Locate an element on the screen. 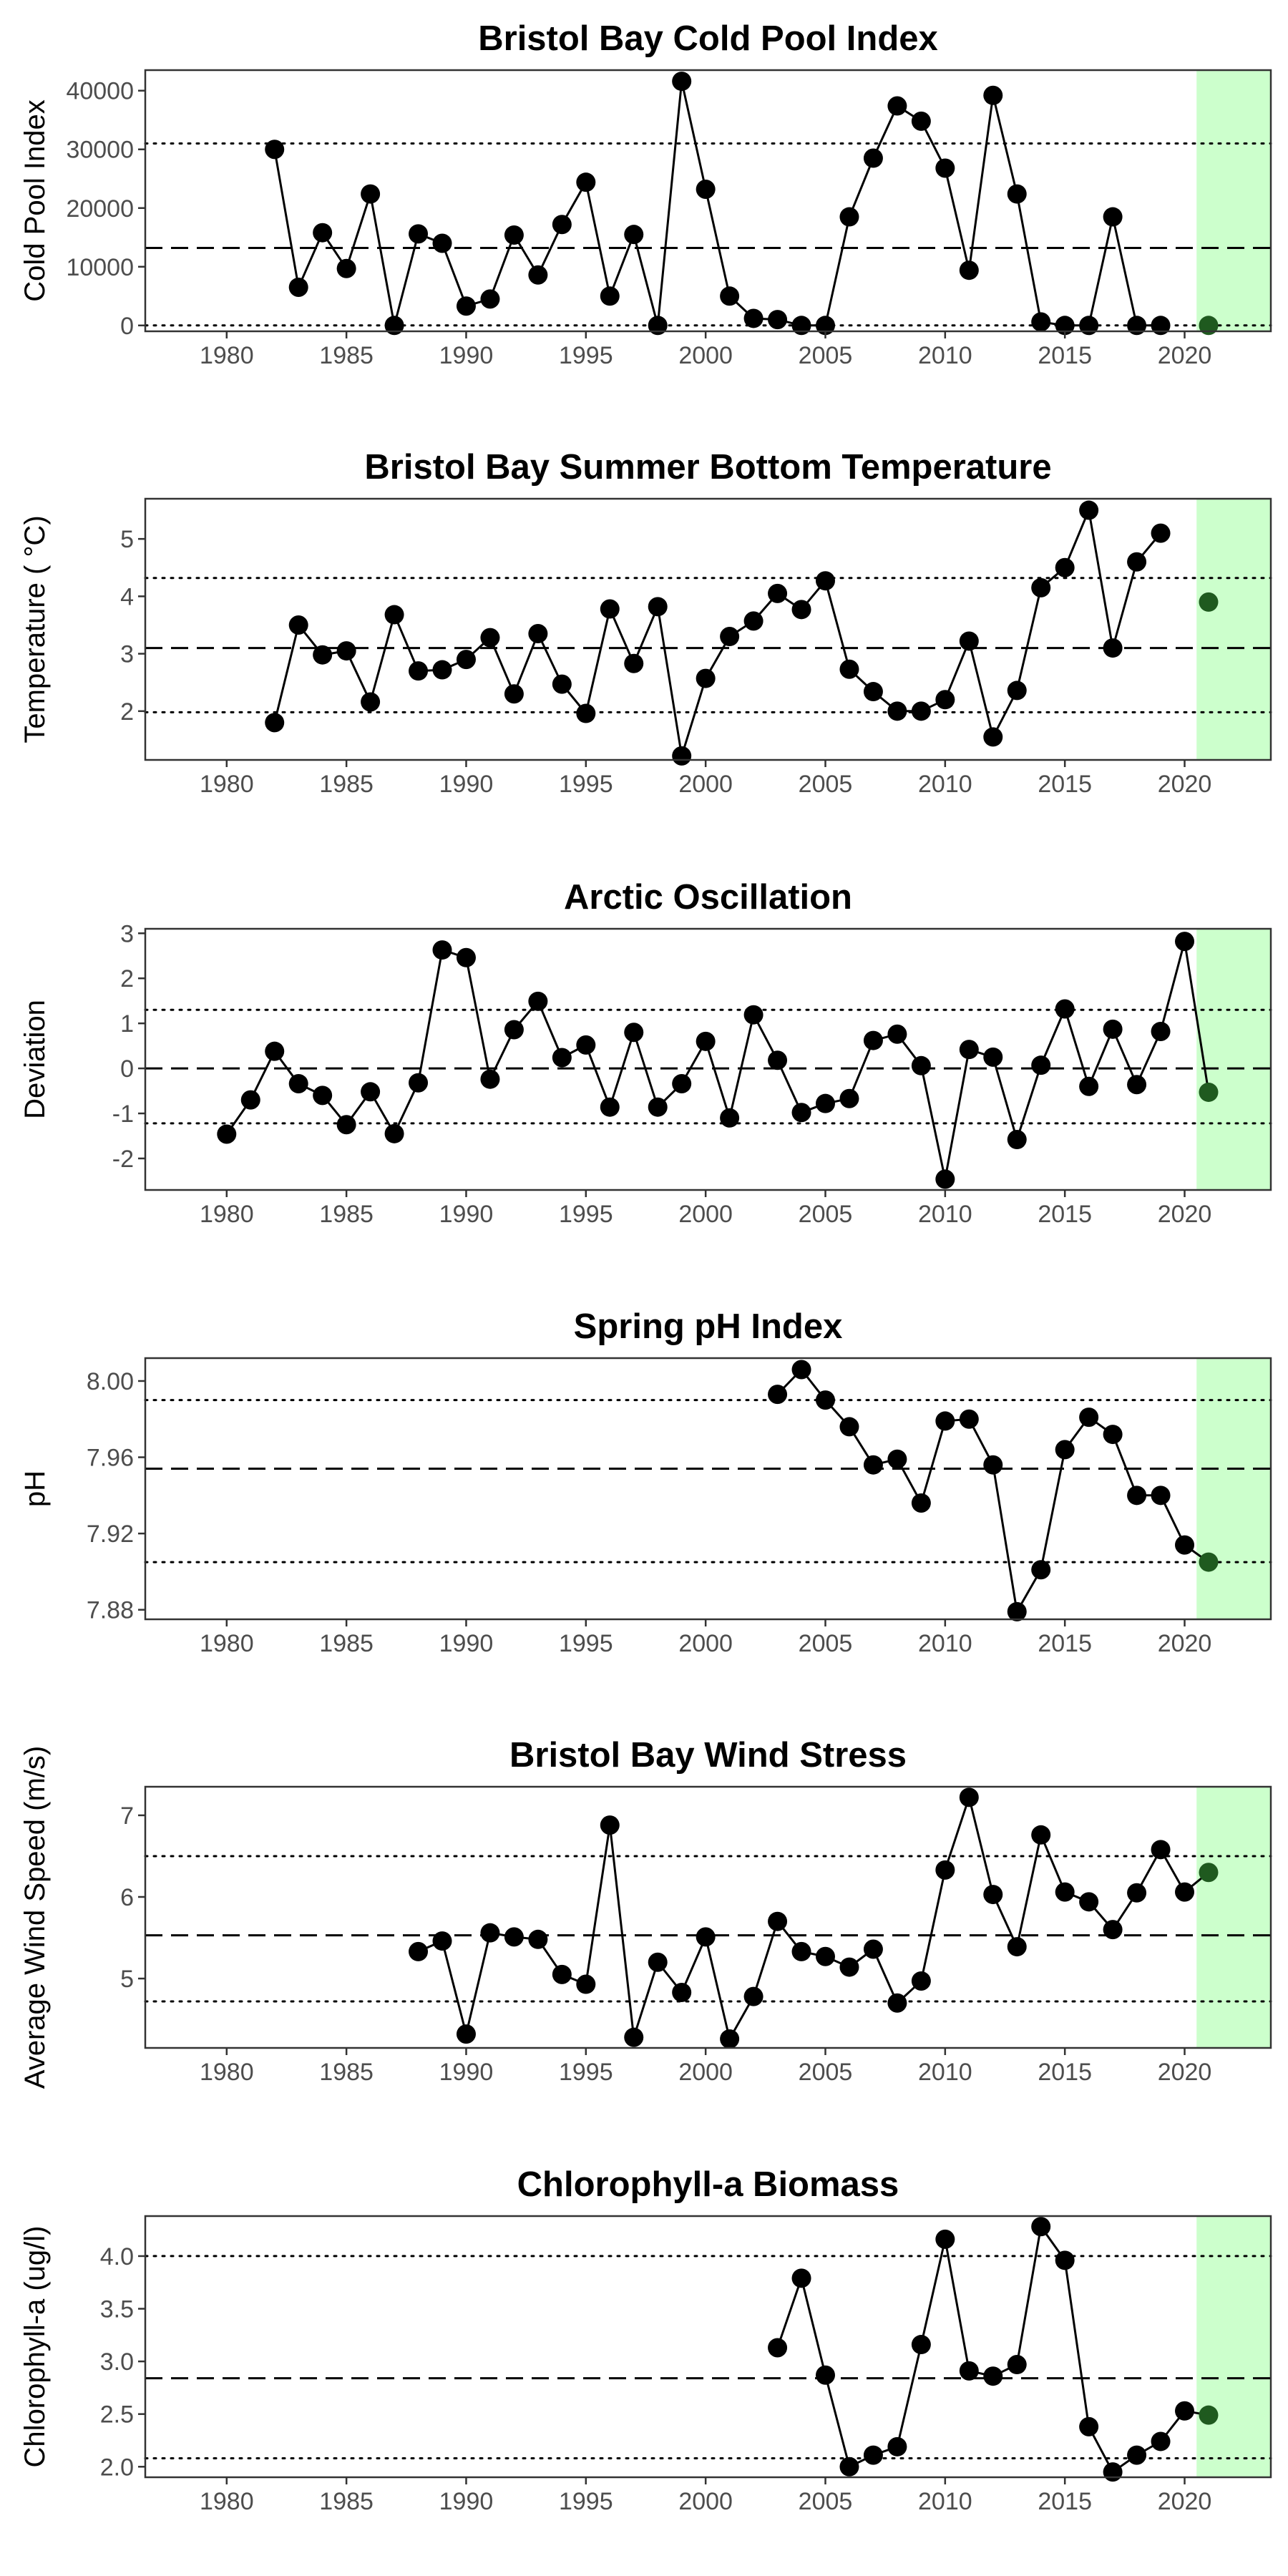  y-tick-label: 30000 is located at coordinates (100, 150).